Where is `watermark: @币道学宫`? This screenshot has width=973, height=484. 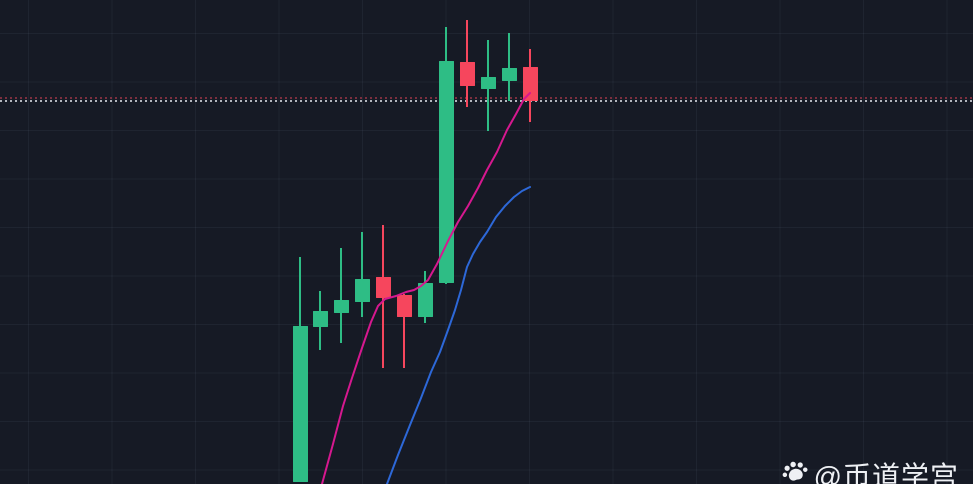 watermark: @币道学宫 is located at coordinates (869, 469).